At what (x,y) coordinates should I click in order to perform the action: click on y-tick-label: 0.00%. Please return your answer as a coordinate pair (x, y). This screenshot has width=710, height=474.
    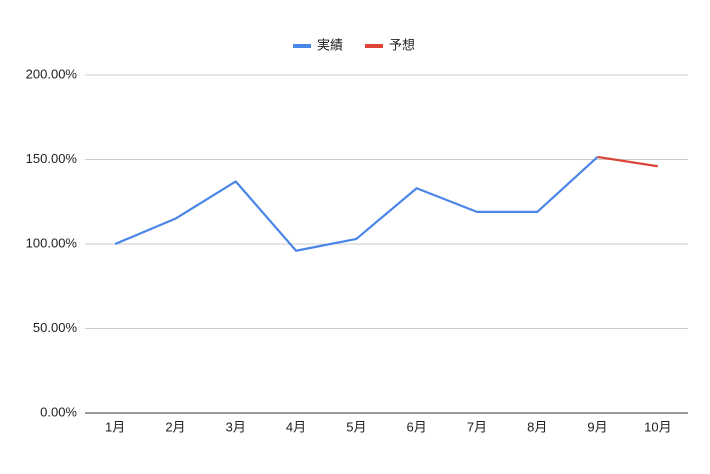
    Looking at the image, I should click on (58, 411).